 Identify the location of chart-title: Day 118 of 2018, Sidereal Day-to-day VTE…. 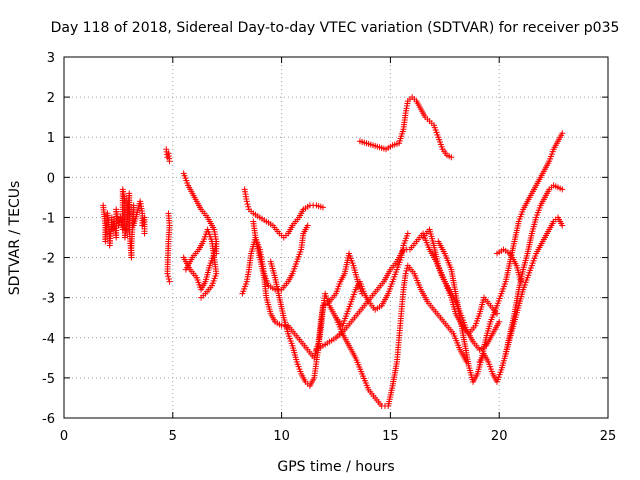
(335, 28).